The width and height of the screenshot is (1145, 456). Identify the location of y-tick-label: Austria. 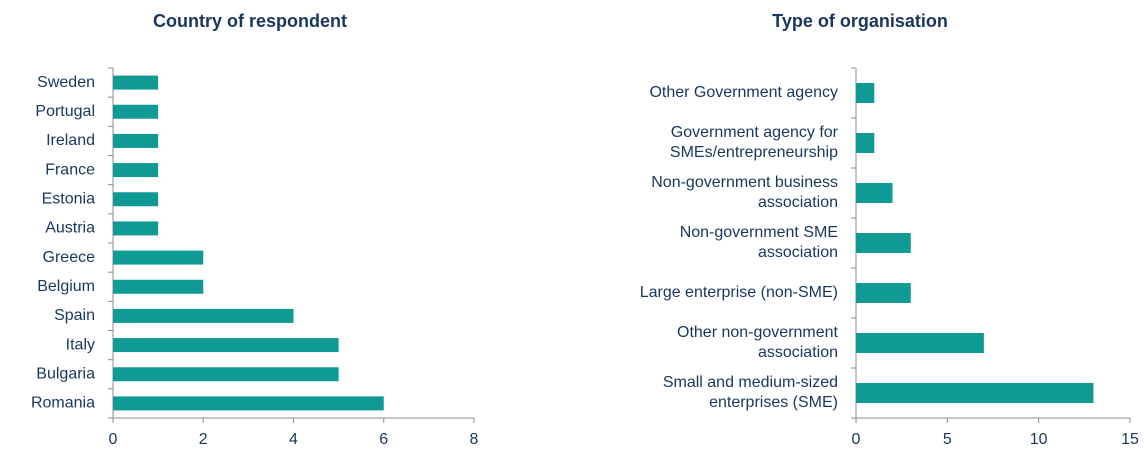
(70, 228).